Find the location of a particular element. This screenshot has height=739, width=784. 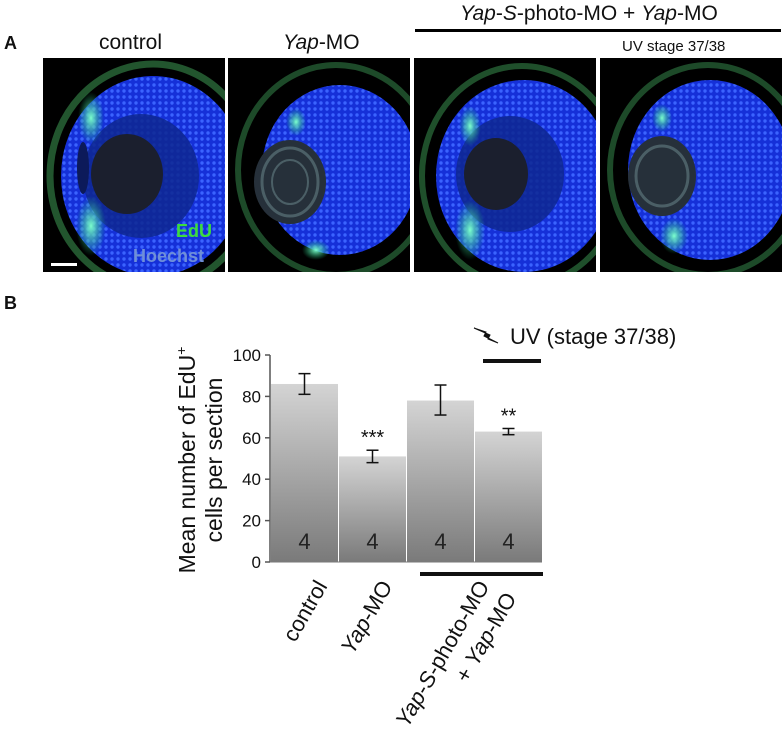

micrograph-combo-uv-image is located at coordinates (694, 167).